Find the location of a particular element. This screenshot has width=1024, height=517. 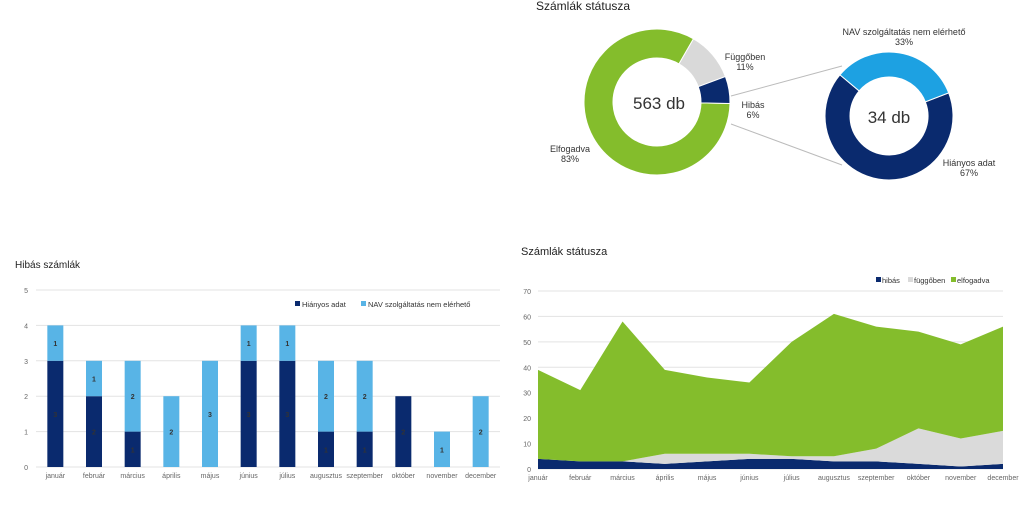

bar-x-tick: június is located at coordinates (249, 476).